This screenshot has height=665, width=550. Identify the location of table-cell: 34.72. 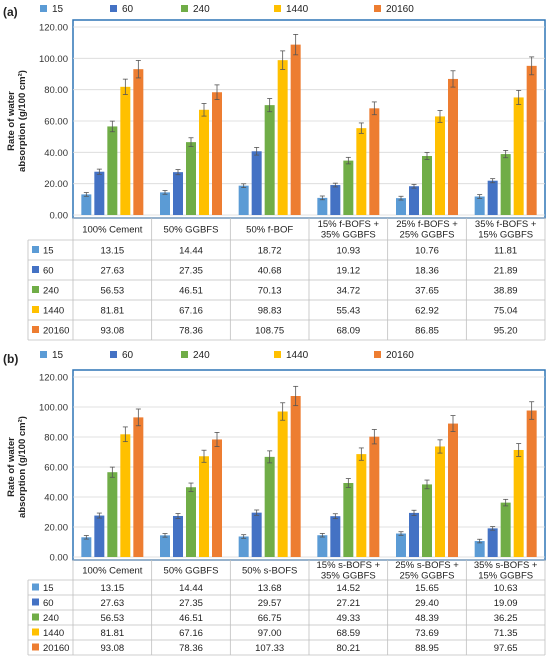
(348, 291).